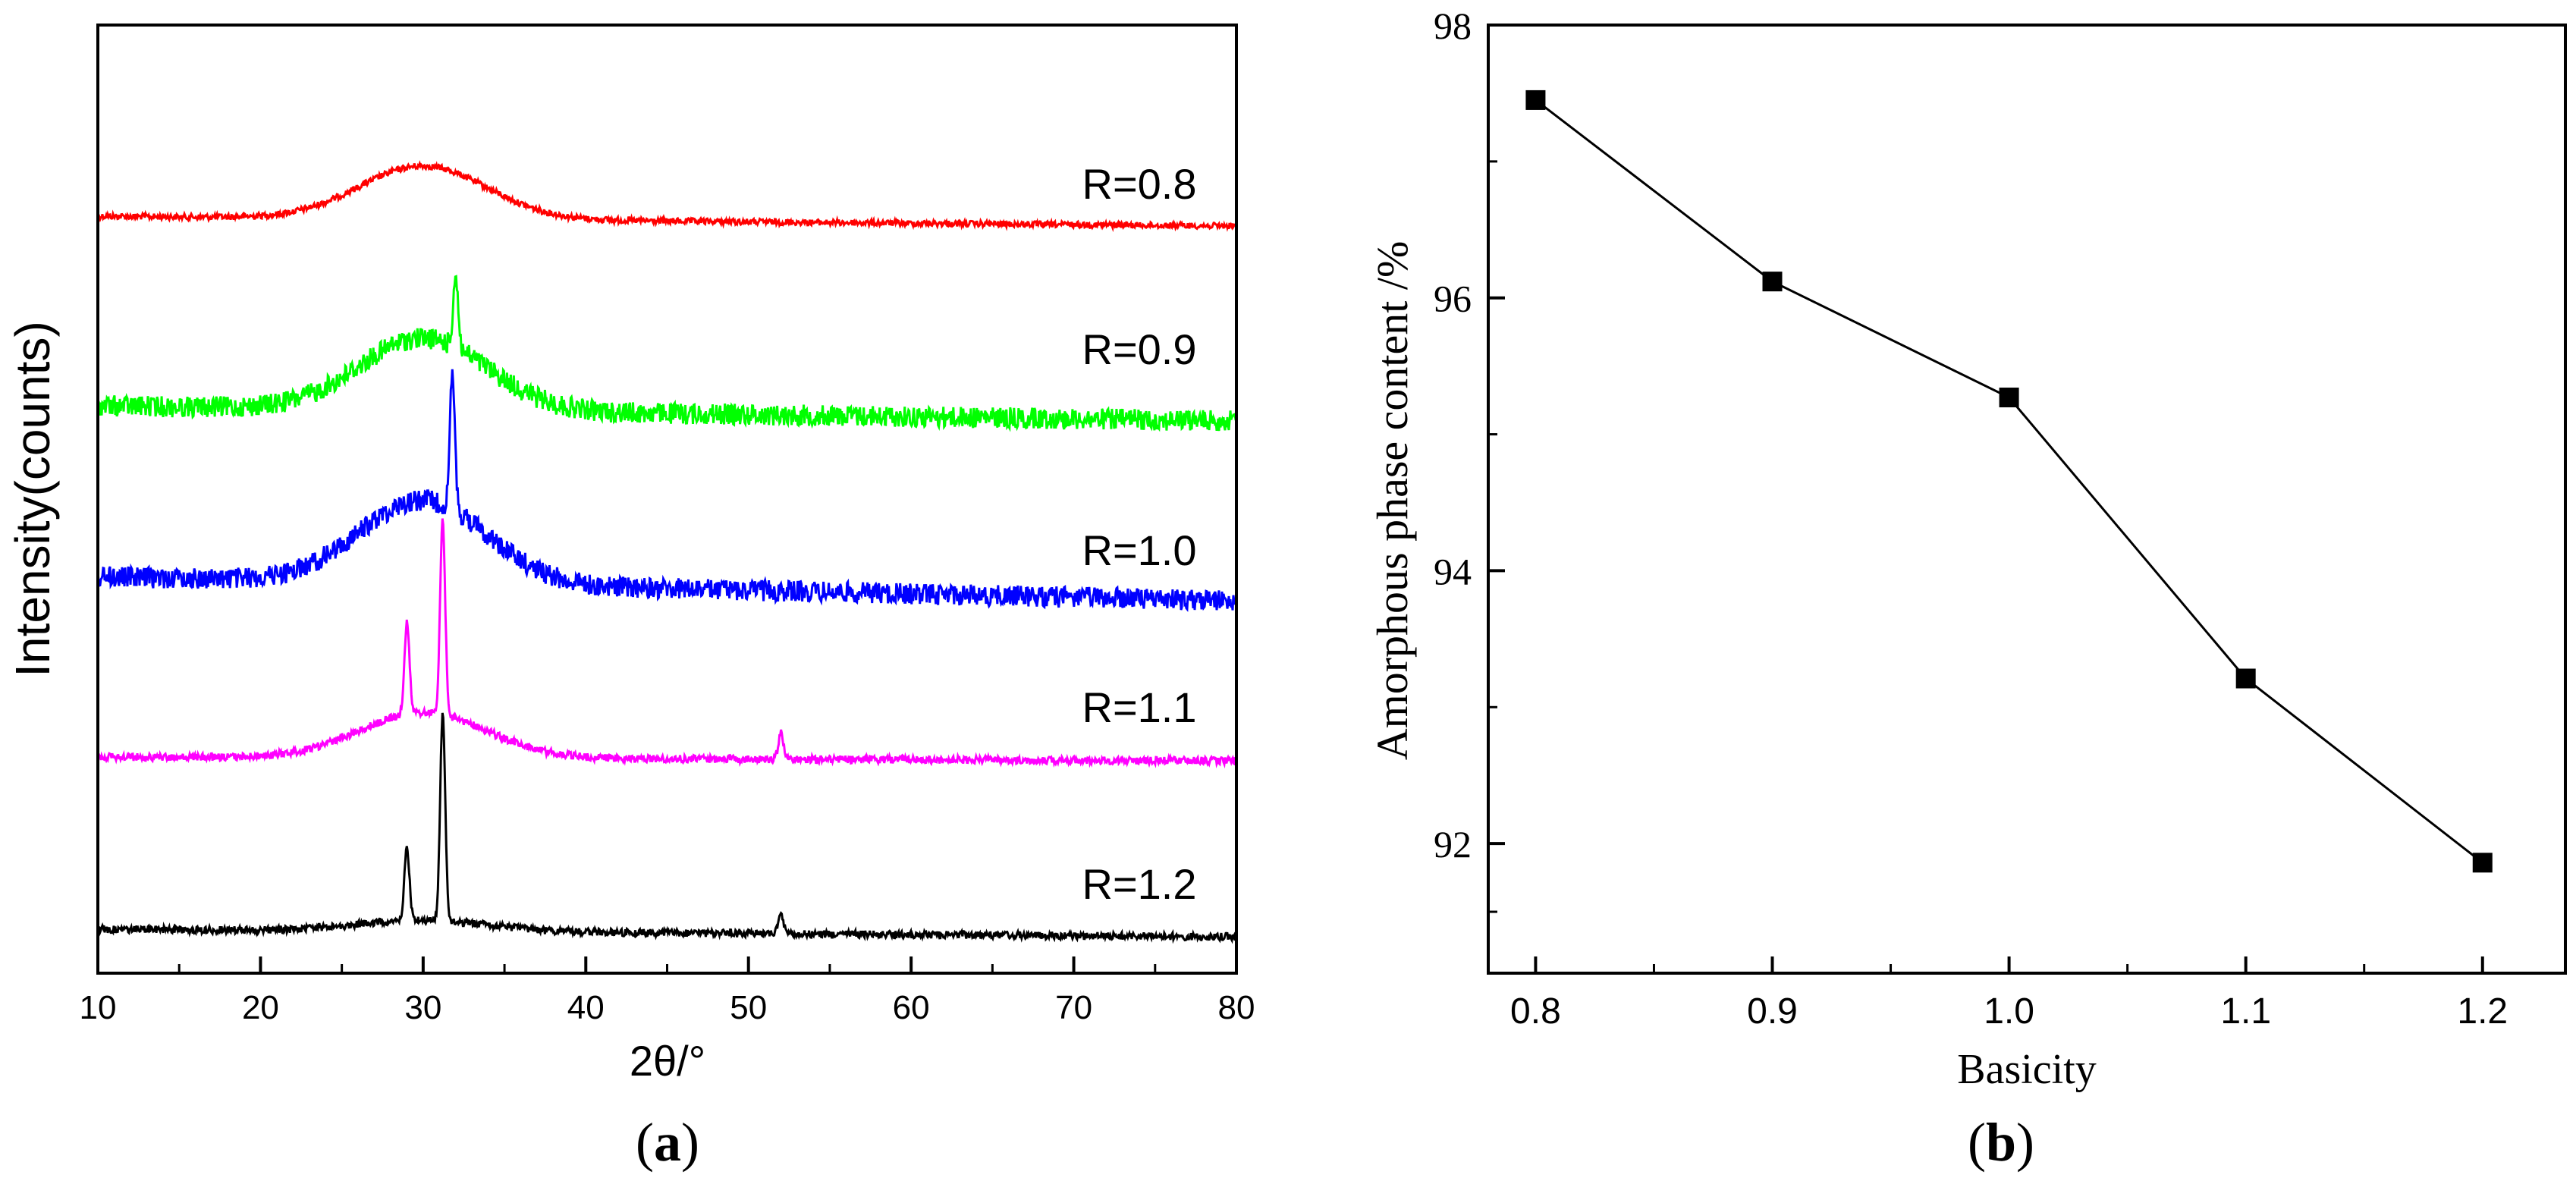  What do you see at coordinates (1139, 707) in the screenshot?
I see `series-label: R=1.1` at bounding box center [1139, 707].